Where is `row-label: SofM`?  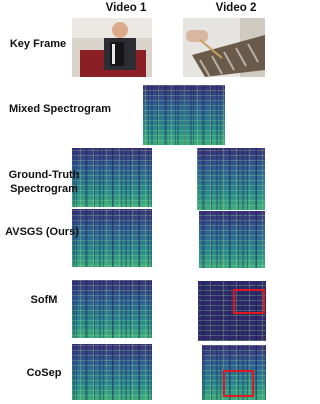 row-label: SofM is located at coordinates (44, 300).